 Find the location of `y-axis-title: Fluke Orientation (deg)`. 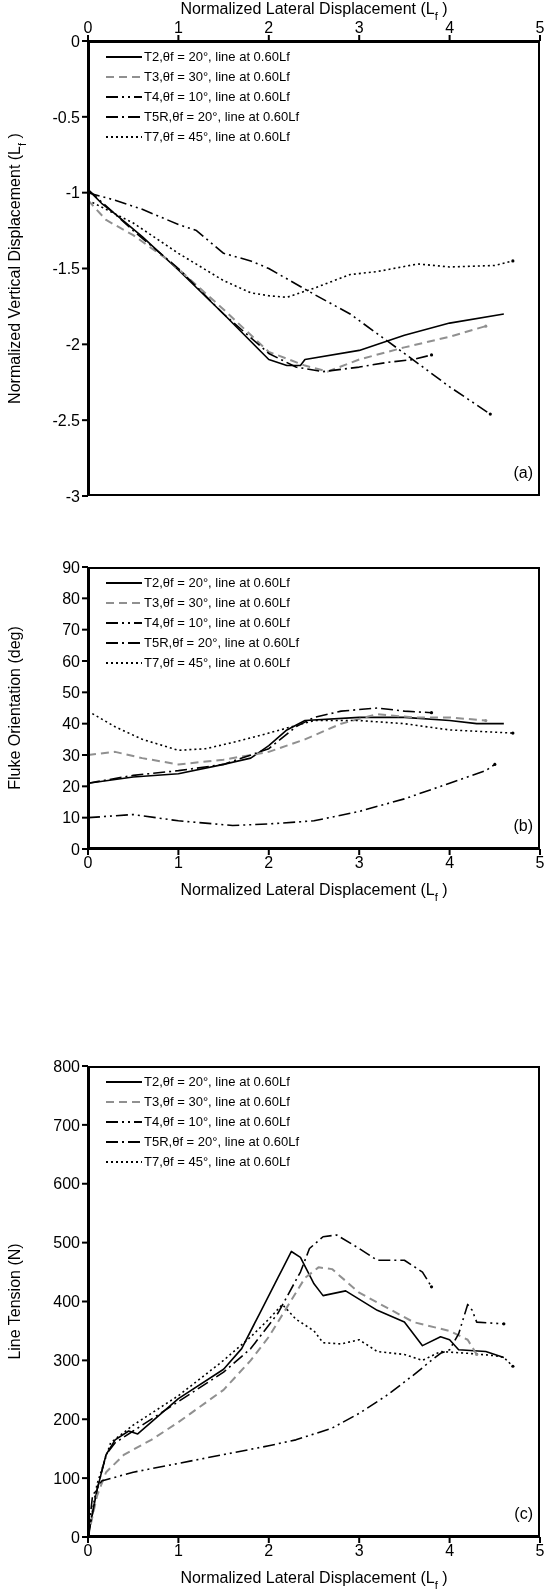

y-axis-title: Fluke Orientation (deg) is located at coordinates (14, 708).